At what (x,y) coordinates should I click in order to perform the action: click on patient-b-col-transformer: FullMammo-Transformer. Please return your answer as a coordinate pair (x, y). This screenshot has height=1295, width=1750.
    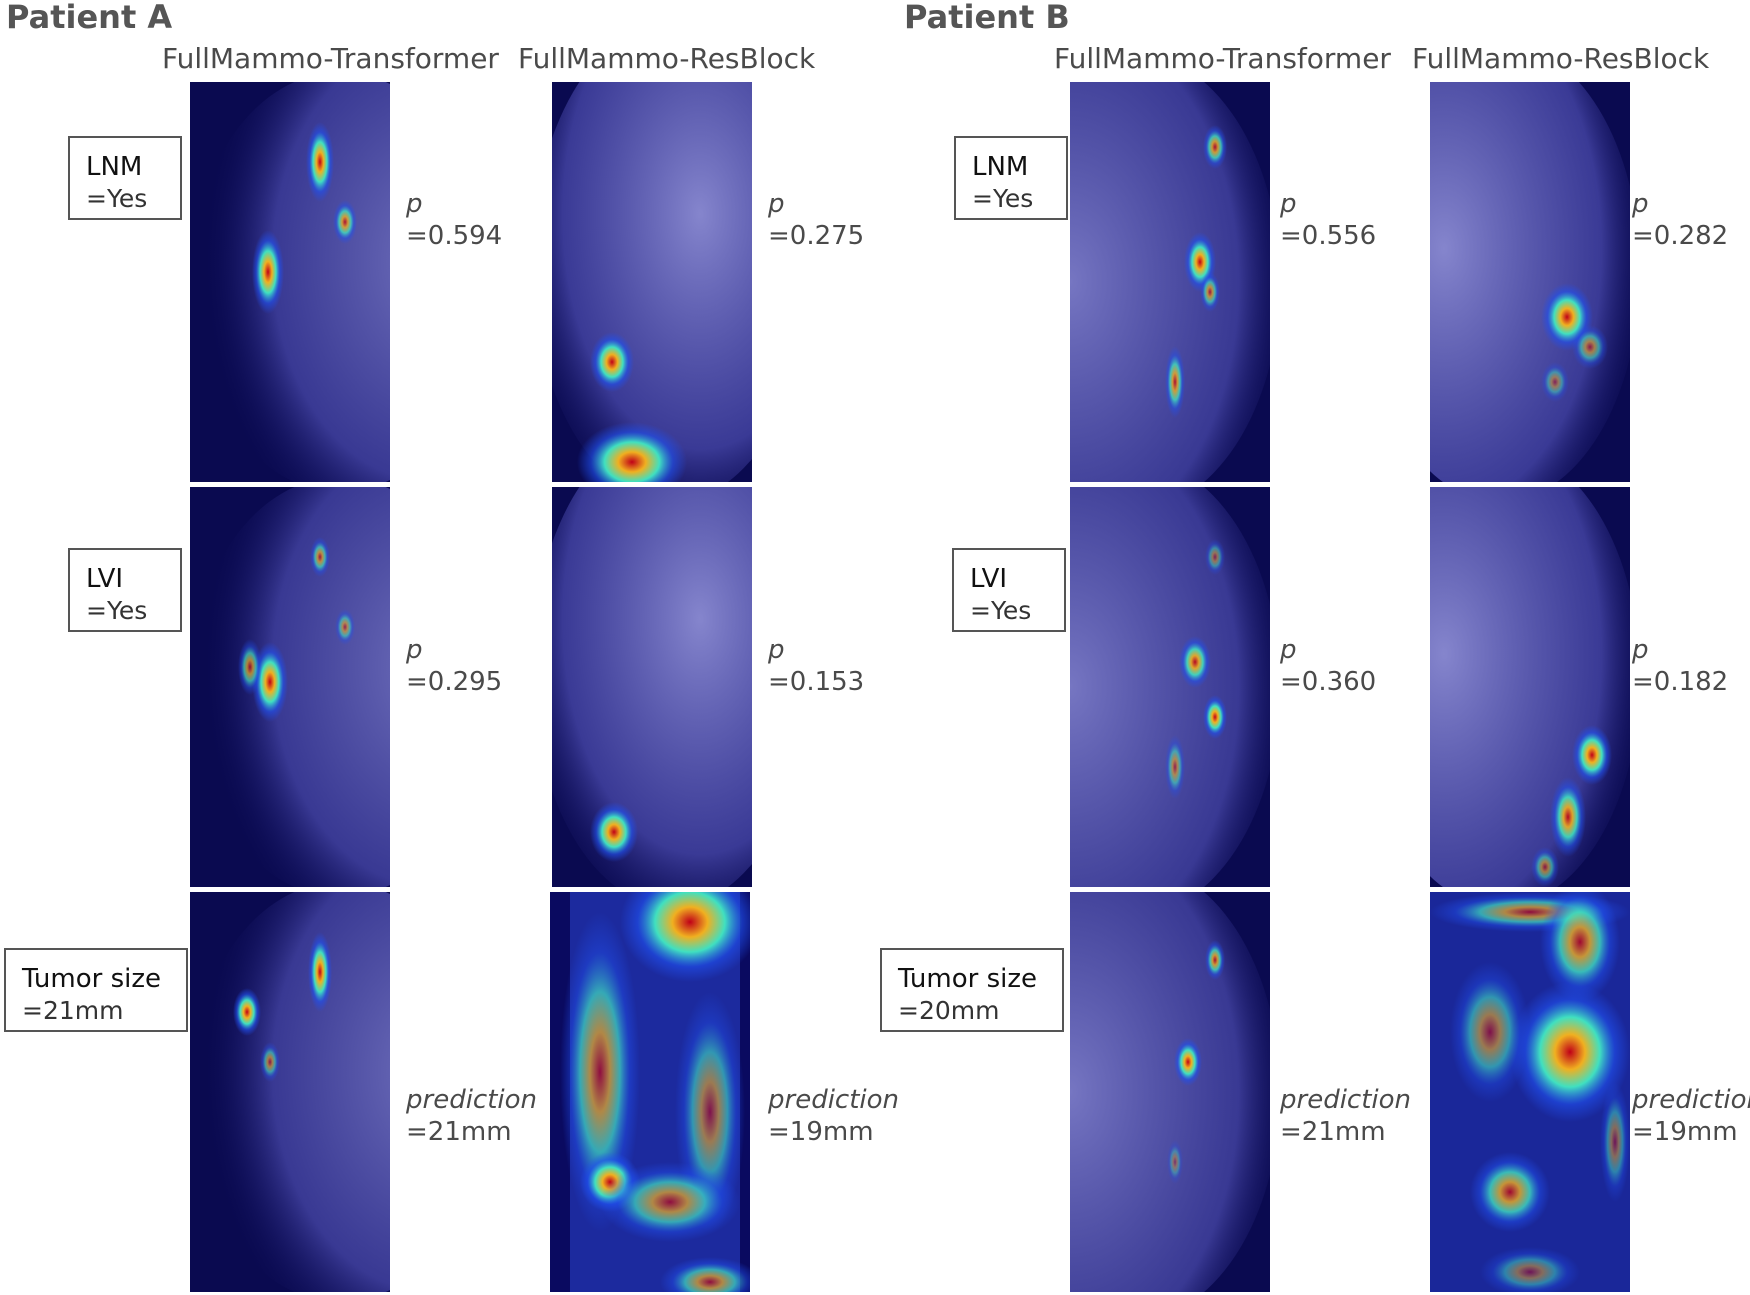
    Looking at the image, I should click on (1222, 58).